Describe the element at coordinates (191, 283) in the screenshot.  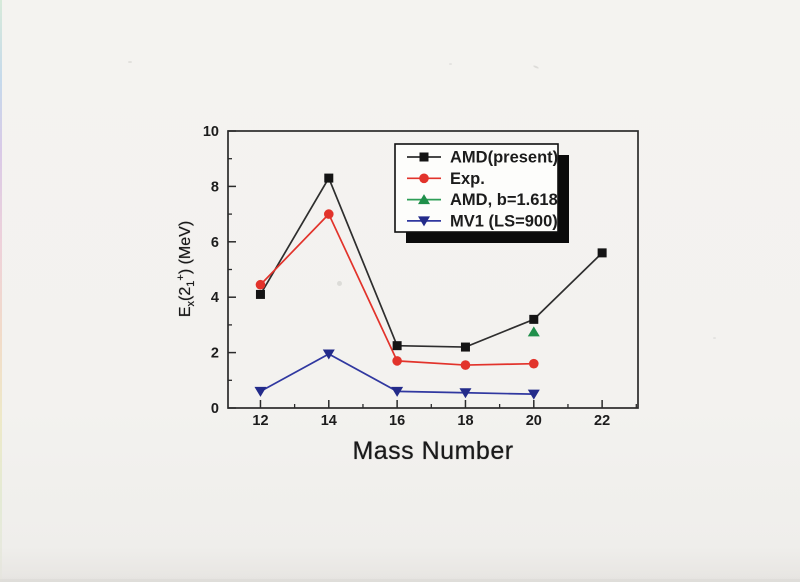
I see `y-title-subscript: 1` at that location.